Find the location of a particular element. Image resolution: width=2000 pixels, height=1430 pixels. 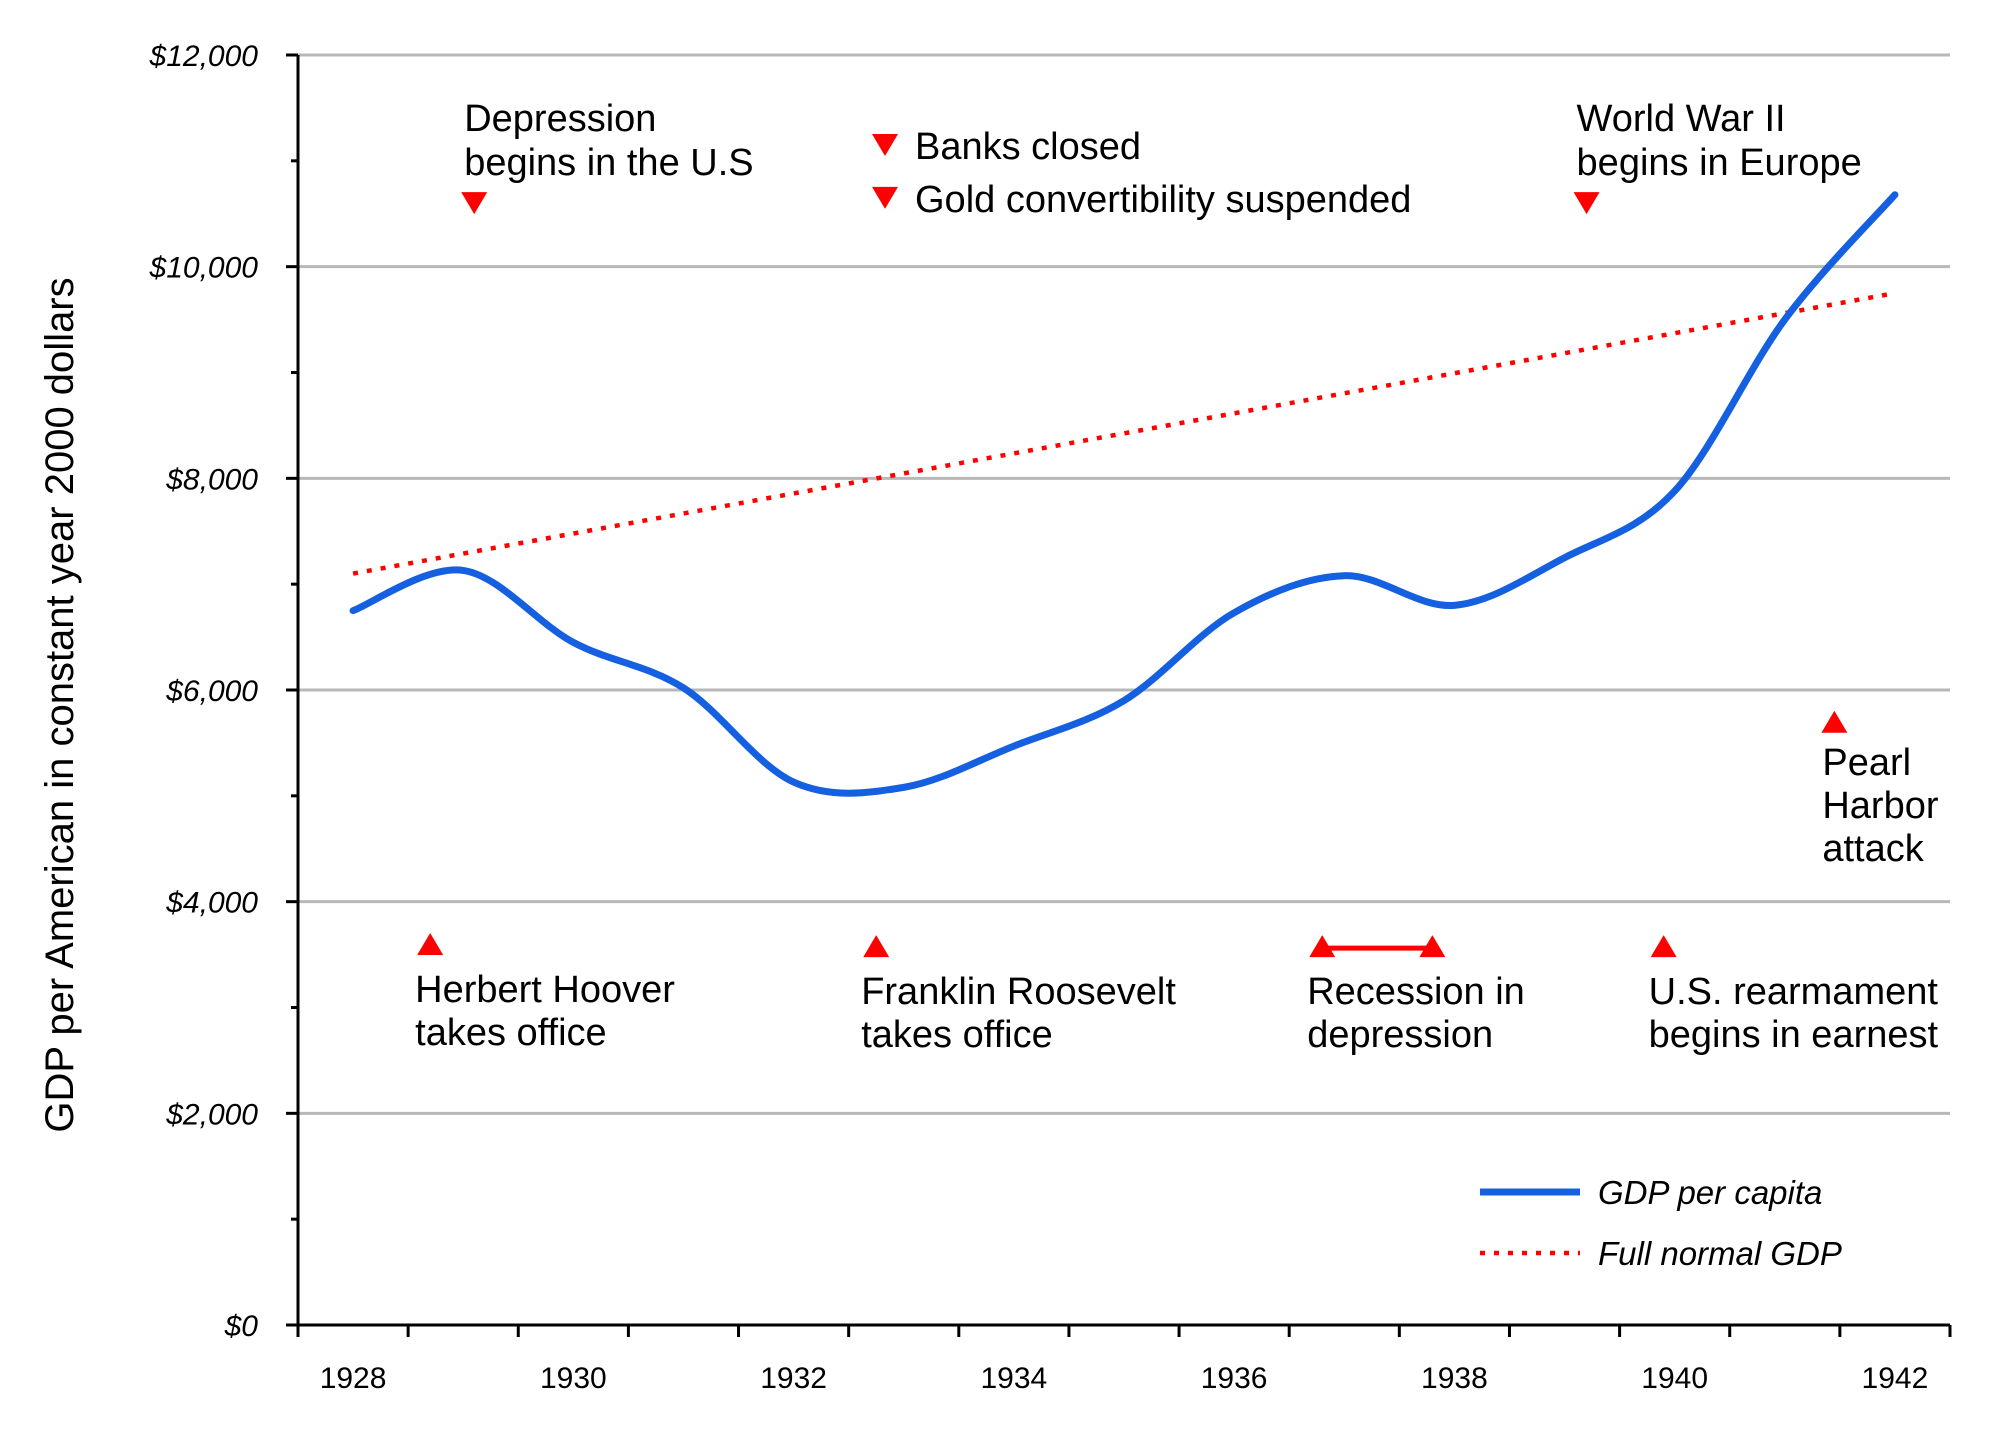

annotation-label: U.S. rearmament begins in earnest is located at coordinates (1794, 1013).